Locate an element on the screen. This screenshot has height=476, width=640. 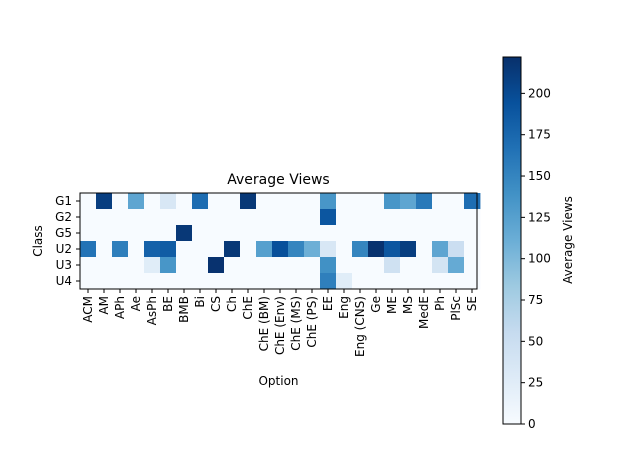
x-tick-label: Ph is located at coordinates (440, 303).